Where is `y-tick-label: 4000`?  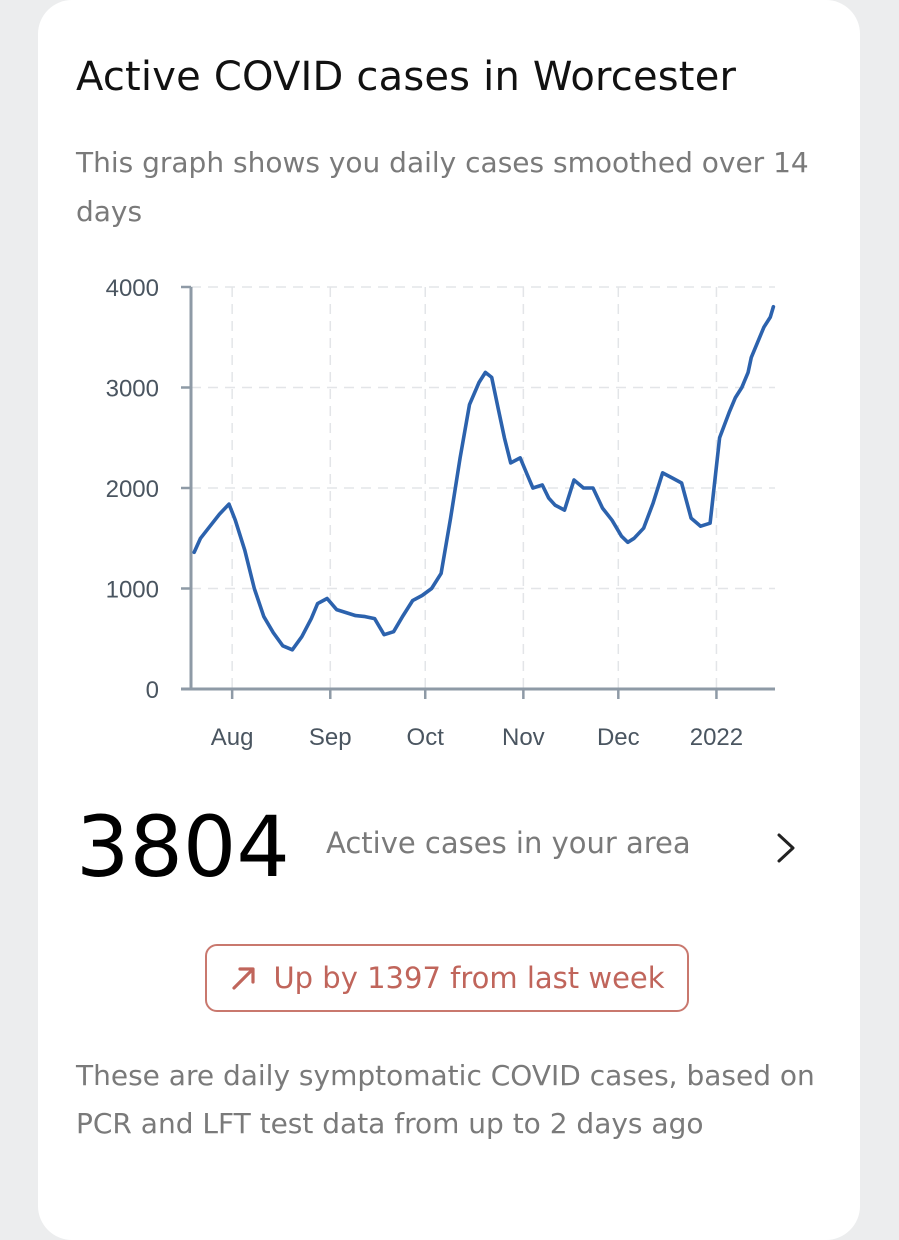 y-tick-label: 4000 is located at coordinates (132, 288).